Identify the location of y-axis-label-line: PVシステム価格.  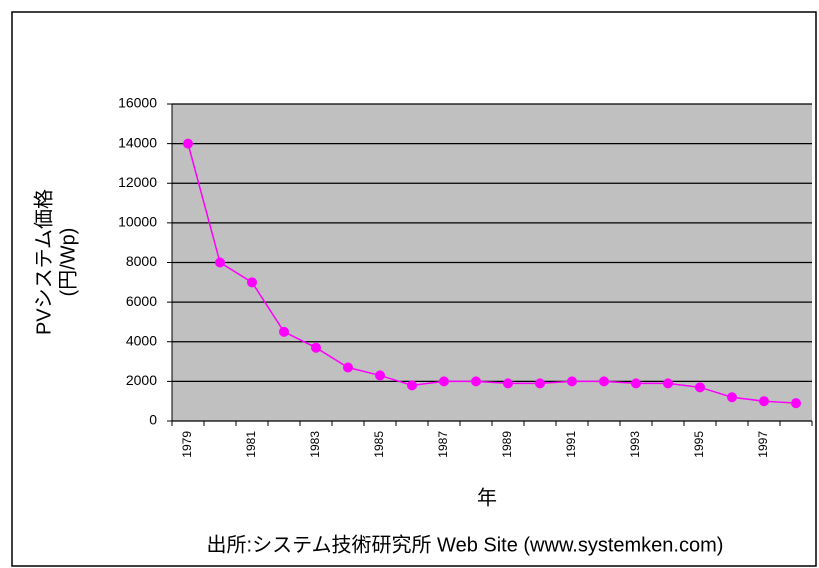
(43, 262).